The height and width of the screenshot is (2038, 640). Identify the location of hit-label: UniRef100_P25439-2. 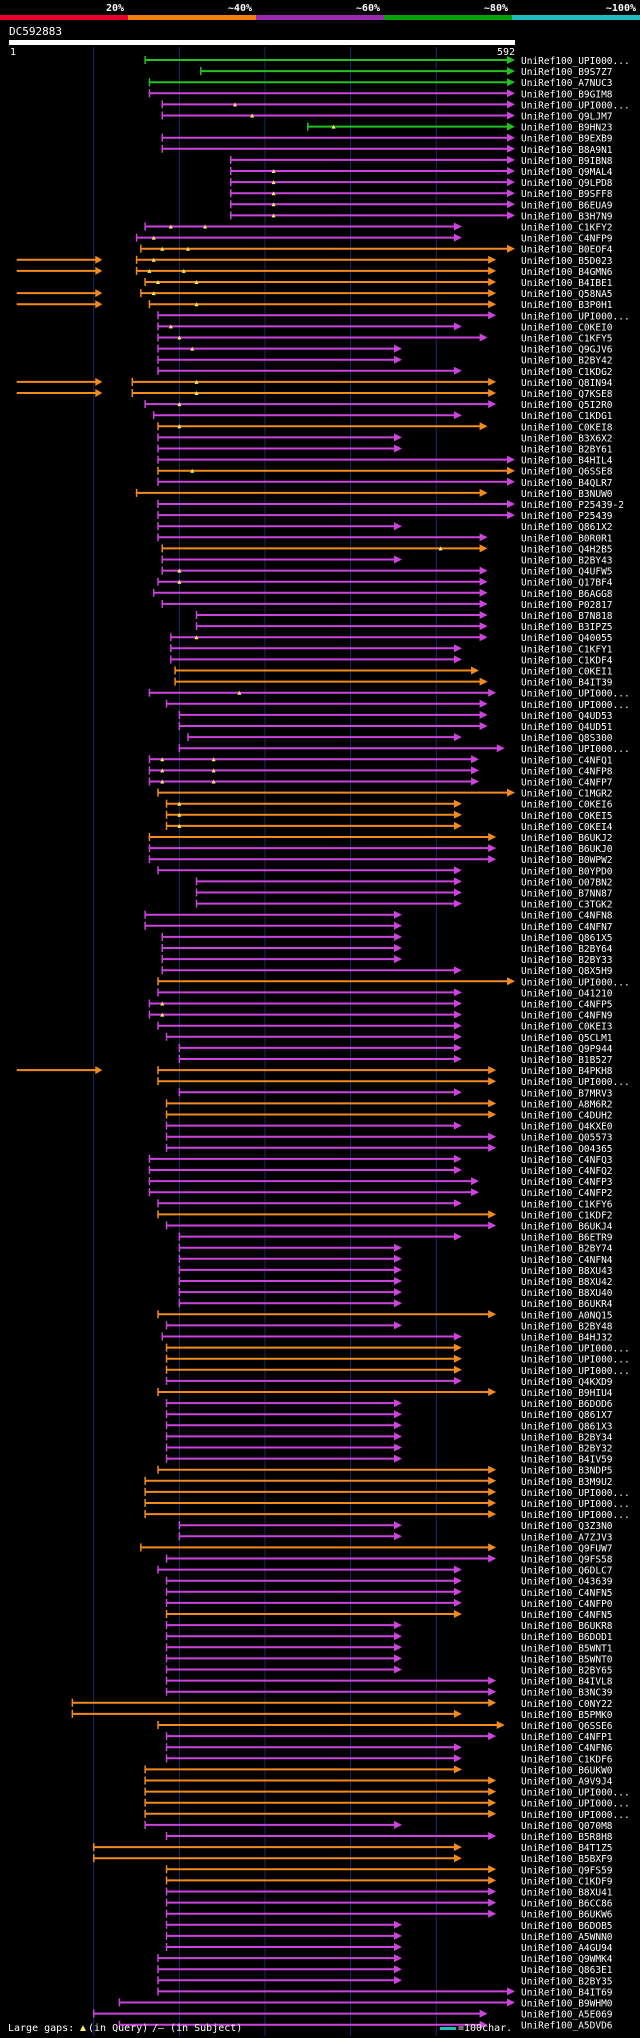
(572, 505).